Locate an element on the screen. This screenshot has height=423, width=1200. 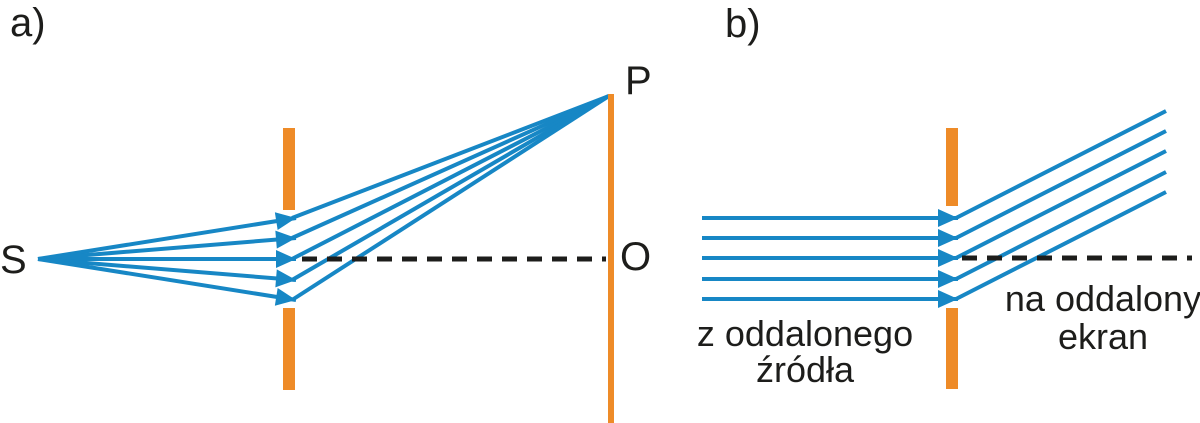
screen-line is located at coordinates (611, 258).